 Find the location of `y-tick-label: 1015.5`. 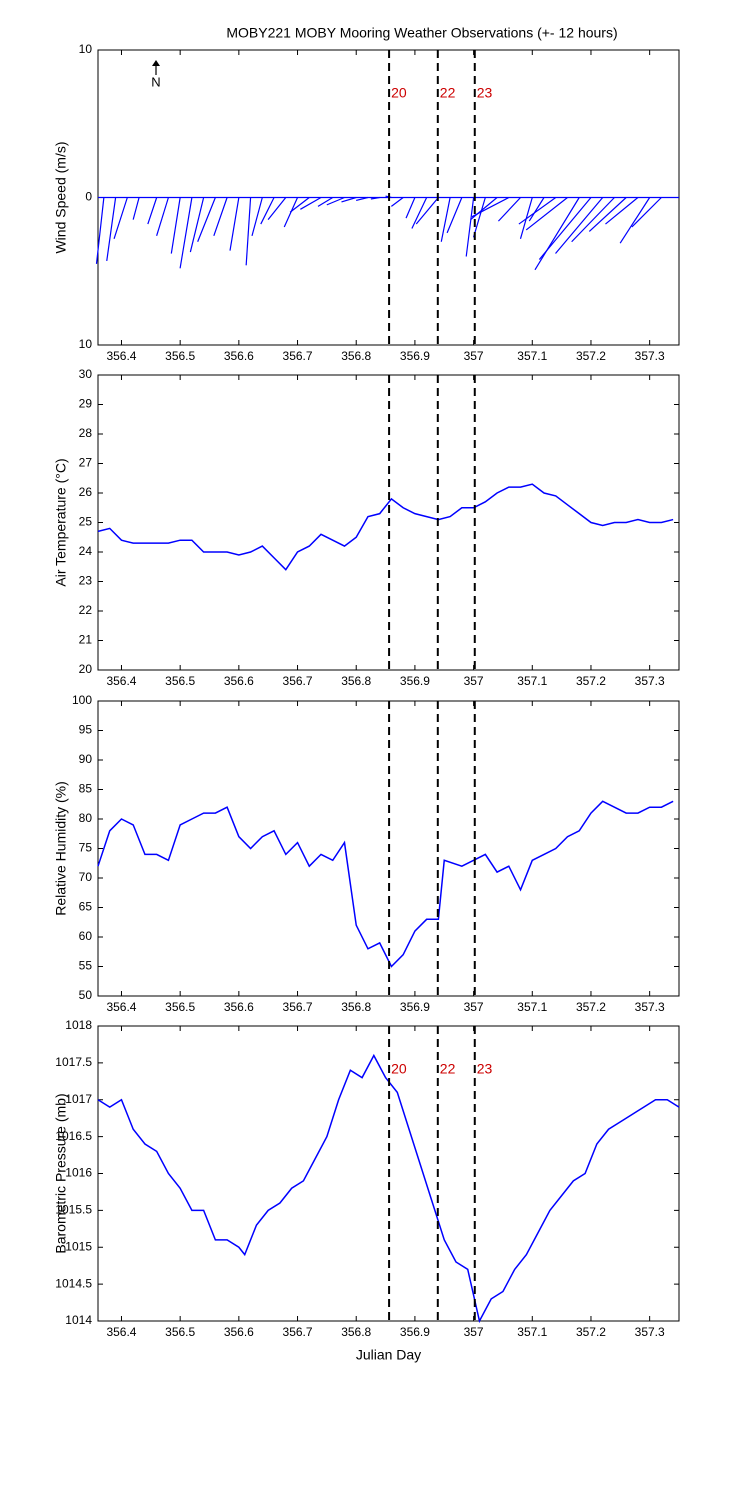

y-tick-label: 1015.5 is located at coordinates (73, 1210).